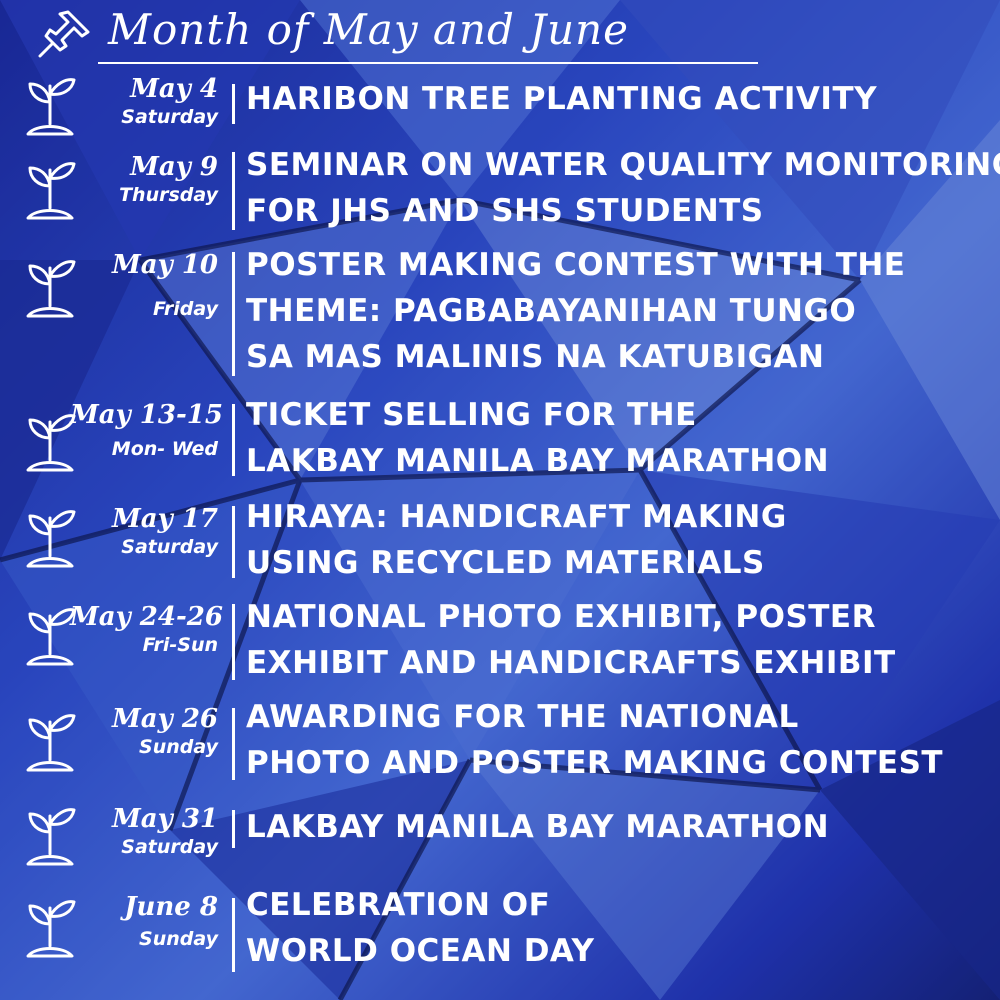  I want to click on event-date: May 10, so click(165, 265).